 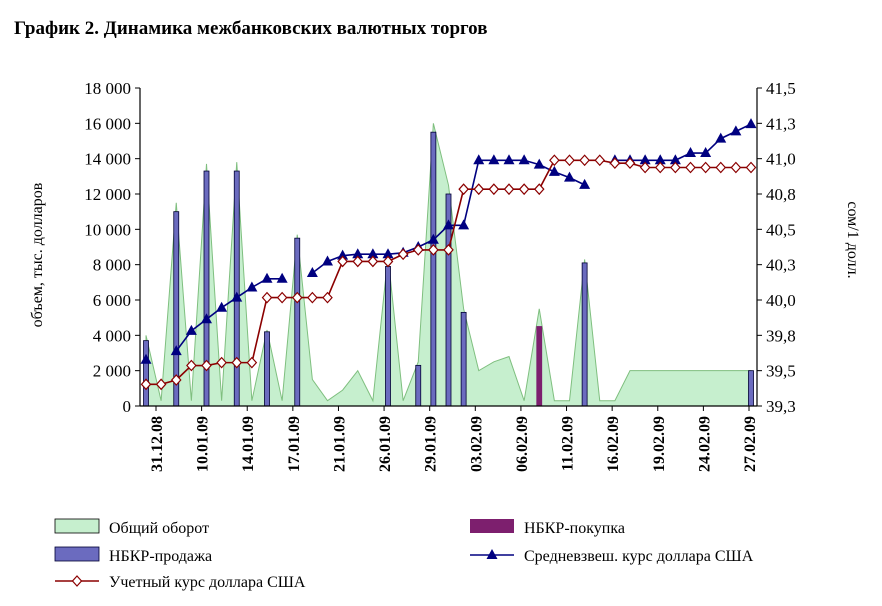 What do you see at coordinates (781, 123) in the screenshot?
I see `y2-tick-label-8: 41,3` at bounding box center [781, 123].